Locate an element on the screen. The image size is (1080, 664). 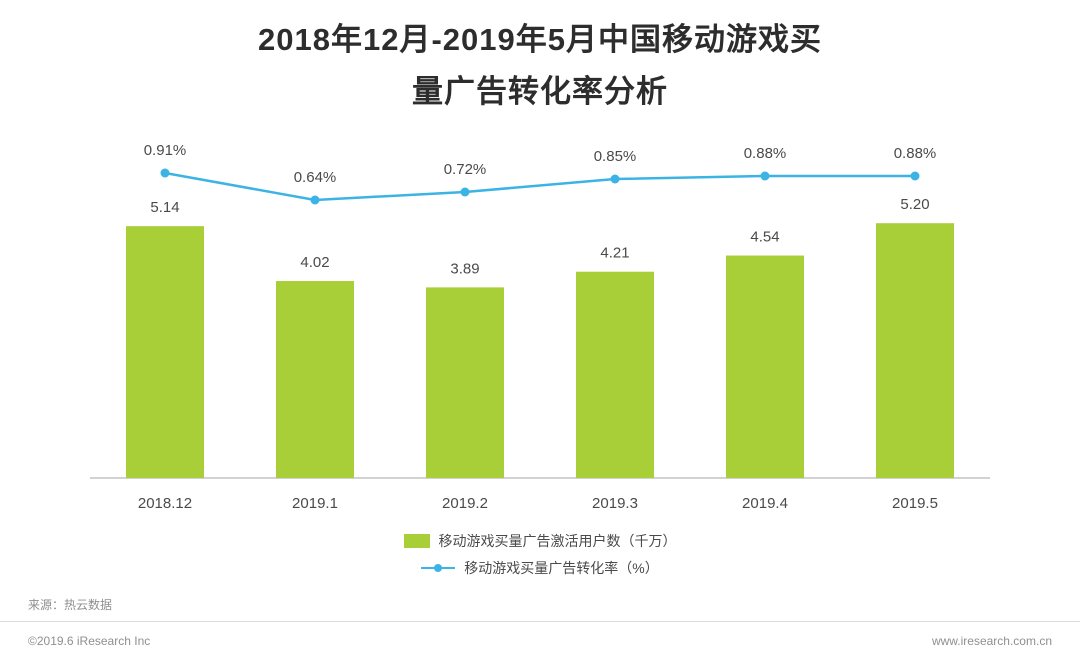
copyright-text: ©2019.6 iResearch Inc is located at coordinates (89, 641).